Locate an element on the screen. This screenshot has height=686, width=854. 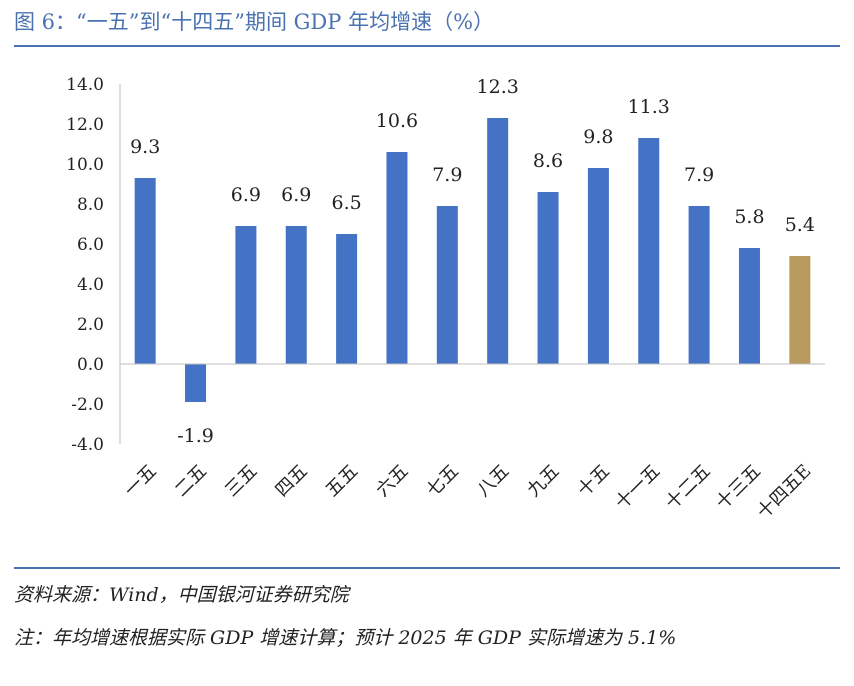
header-rule is located at coordinates (427, 46).